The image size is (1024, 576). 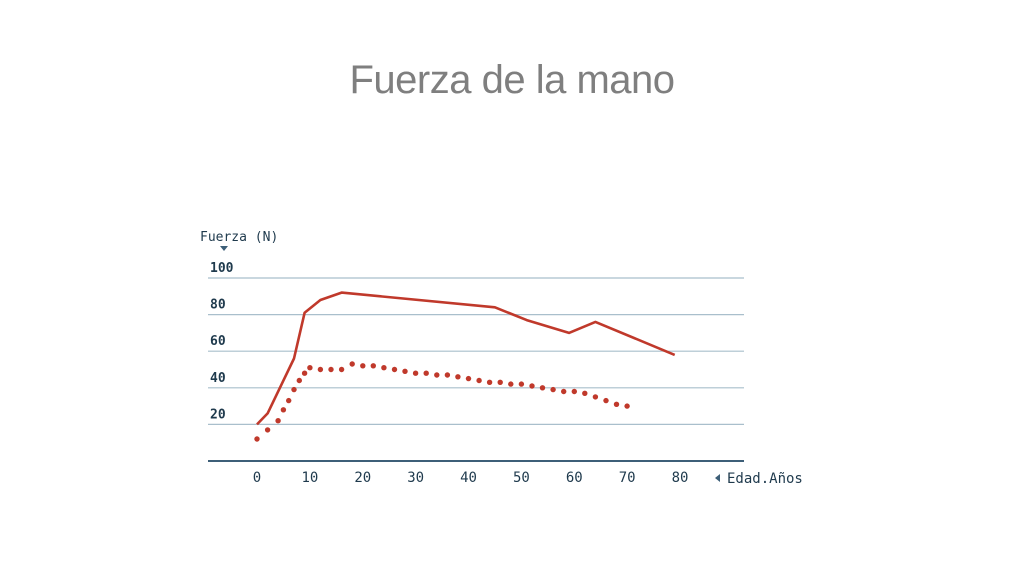 What do you see at coordinates (257, 478) in the screenshot?
I see `x-tick-label: 0` at bounding box center [257, 478].